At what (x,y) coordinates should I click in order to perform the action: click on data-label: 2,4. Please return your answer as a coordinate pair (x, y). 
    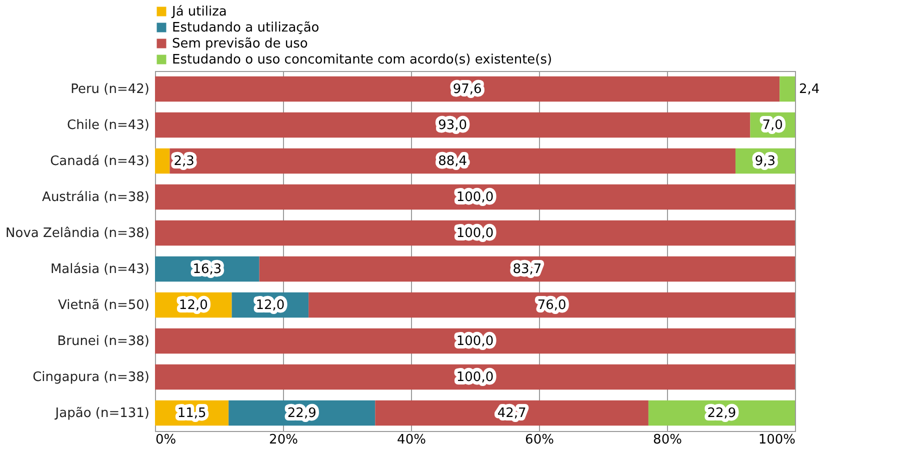
    Looking at the image, I should click on (809, 89).